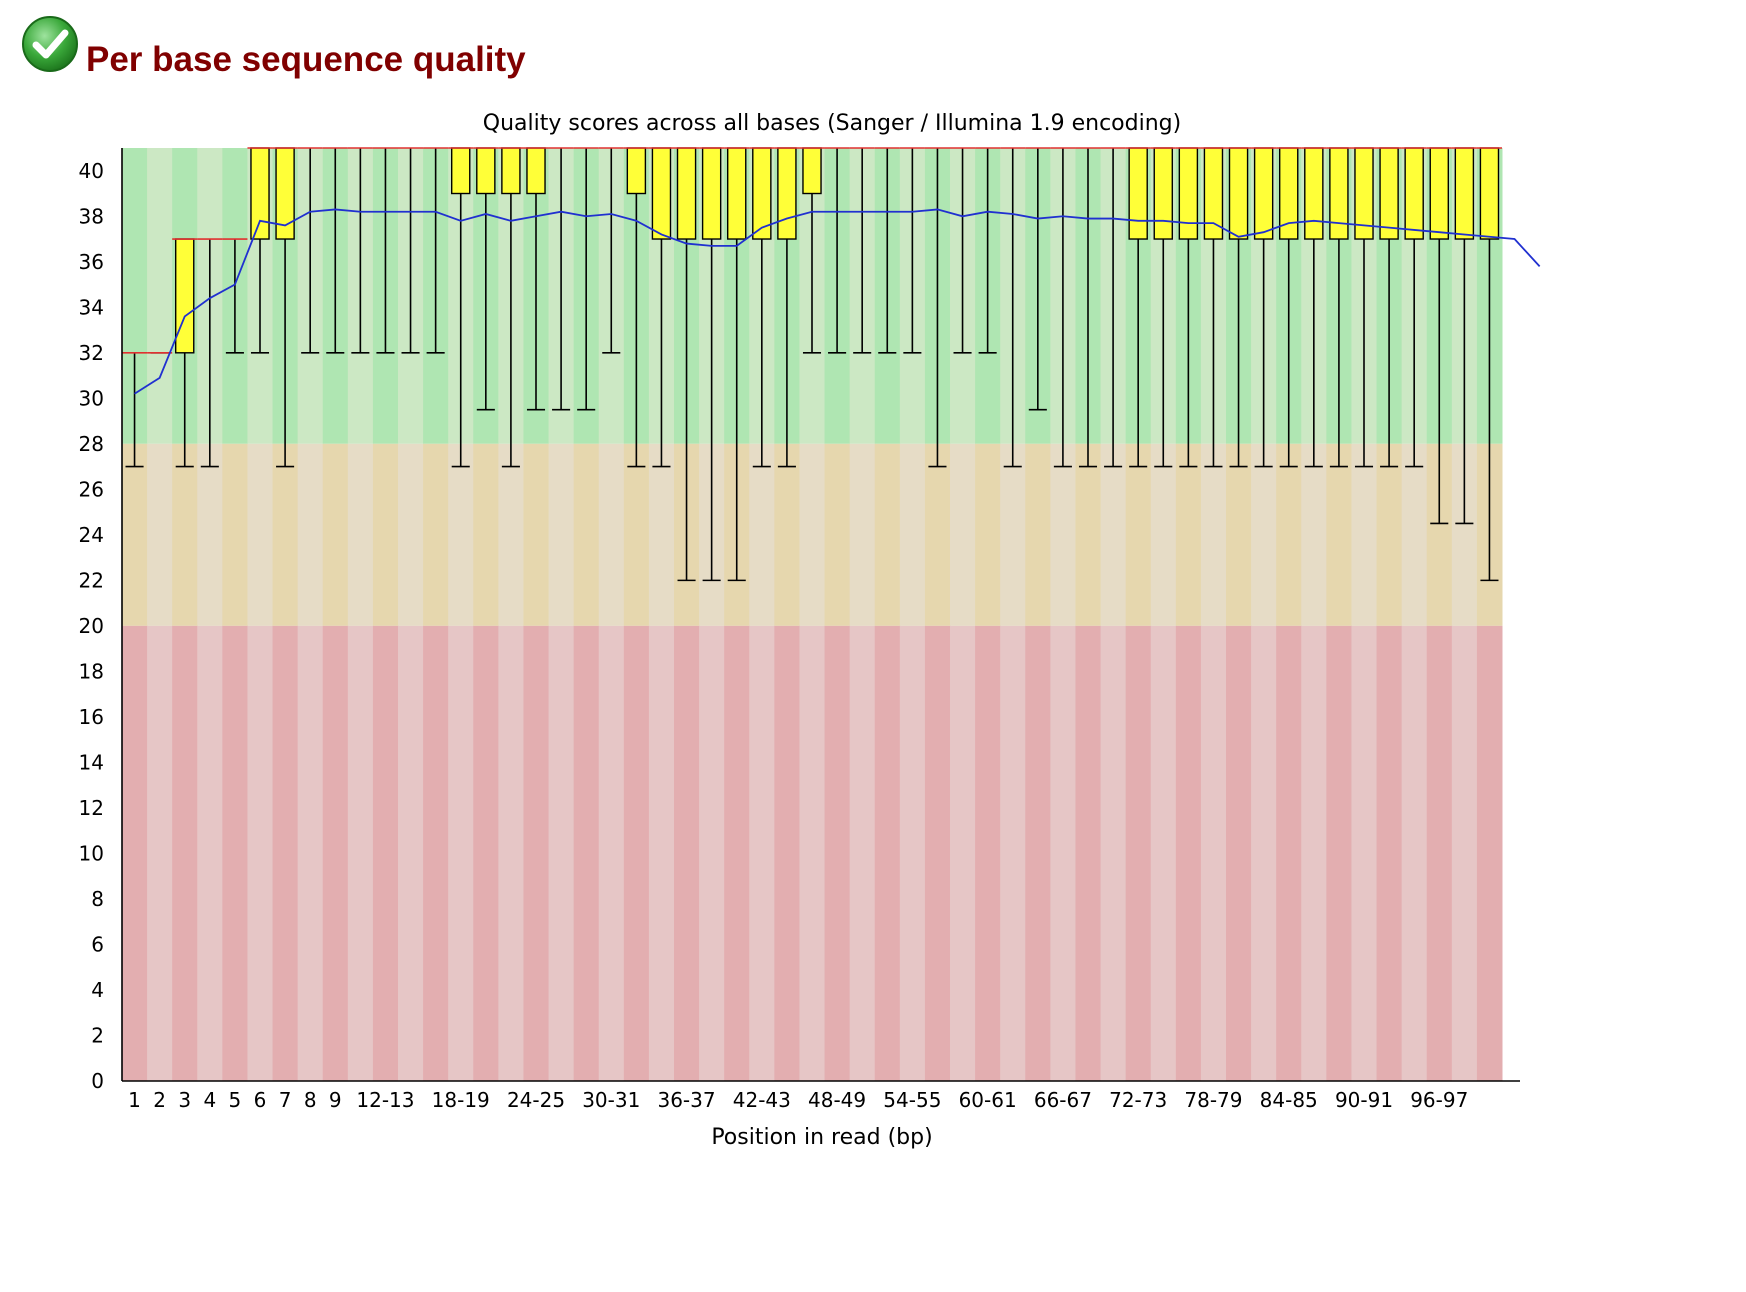 This screenshot has width=1746, height=1292. What do you see at coordinates (97, 1035) in the screenshot?
I see `y-tick-label: 2` at bounding box center [97, 1035].